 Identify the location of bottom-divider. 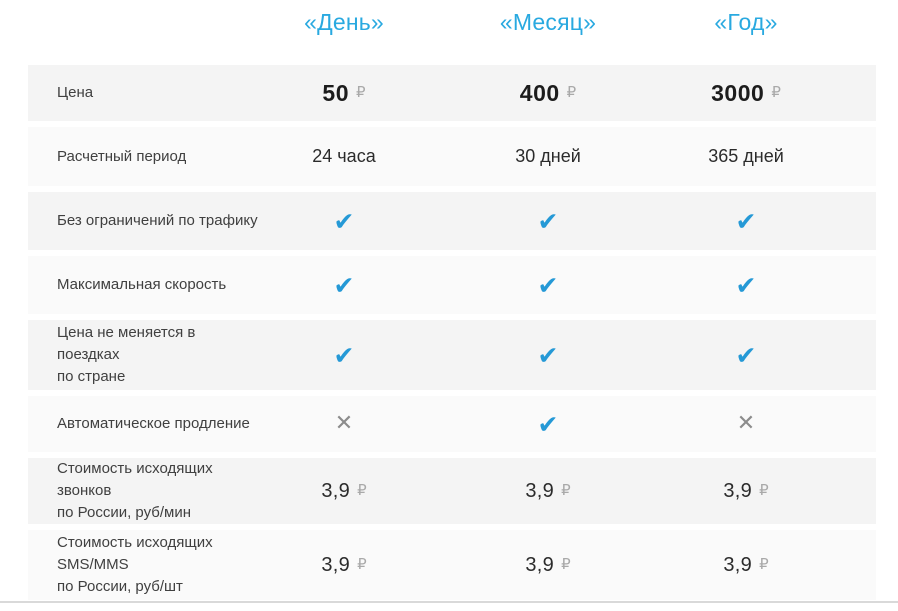
(449, 602).